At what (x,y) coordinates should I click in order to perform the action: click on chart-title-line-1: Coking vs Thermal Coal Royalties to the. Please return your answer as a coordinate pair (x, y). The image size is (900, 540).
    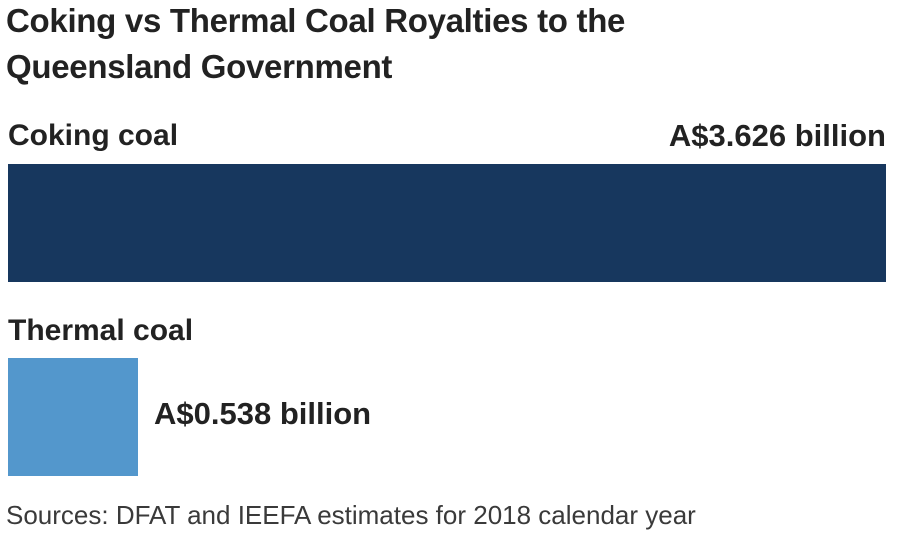
    Looking at the image, I should click on (316, 20).